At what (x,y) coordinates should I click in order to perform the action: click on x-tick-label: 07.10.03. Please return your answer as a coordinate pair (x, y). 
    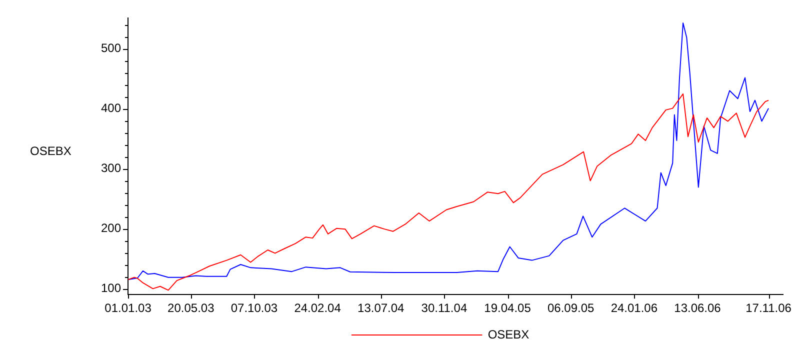
    Looking at the image, I should click on (254, 308).